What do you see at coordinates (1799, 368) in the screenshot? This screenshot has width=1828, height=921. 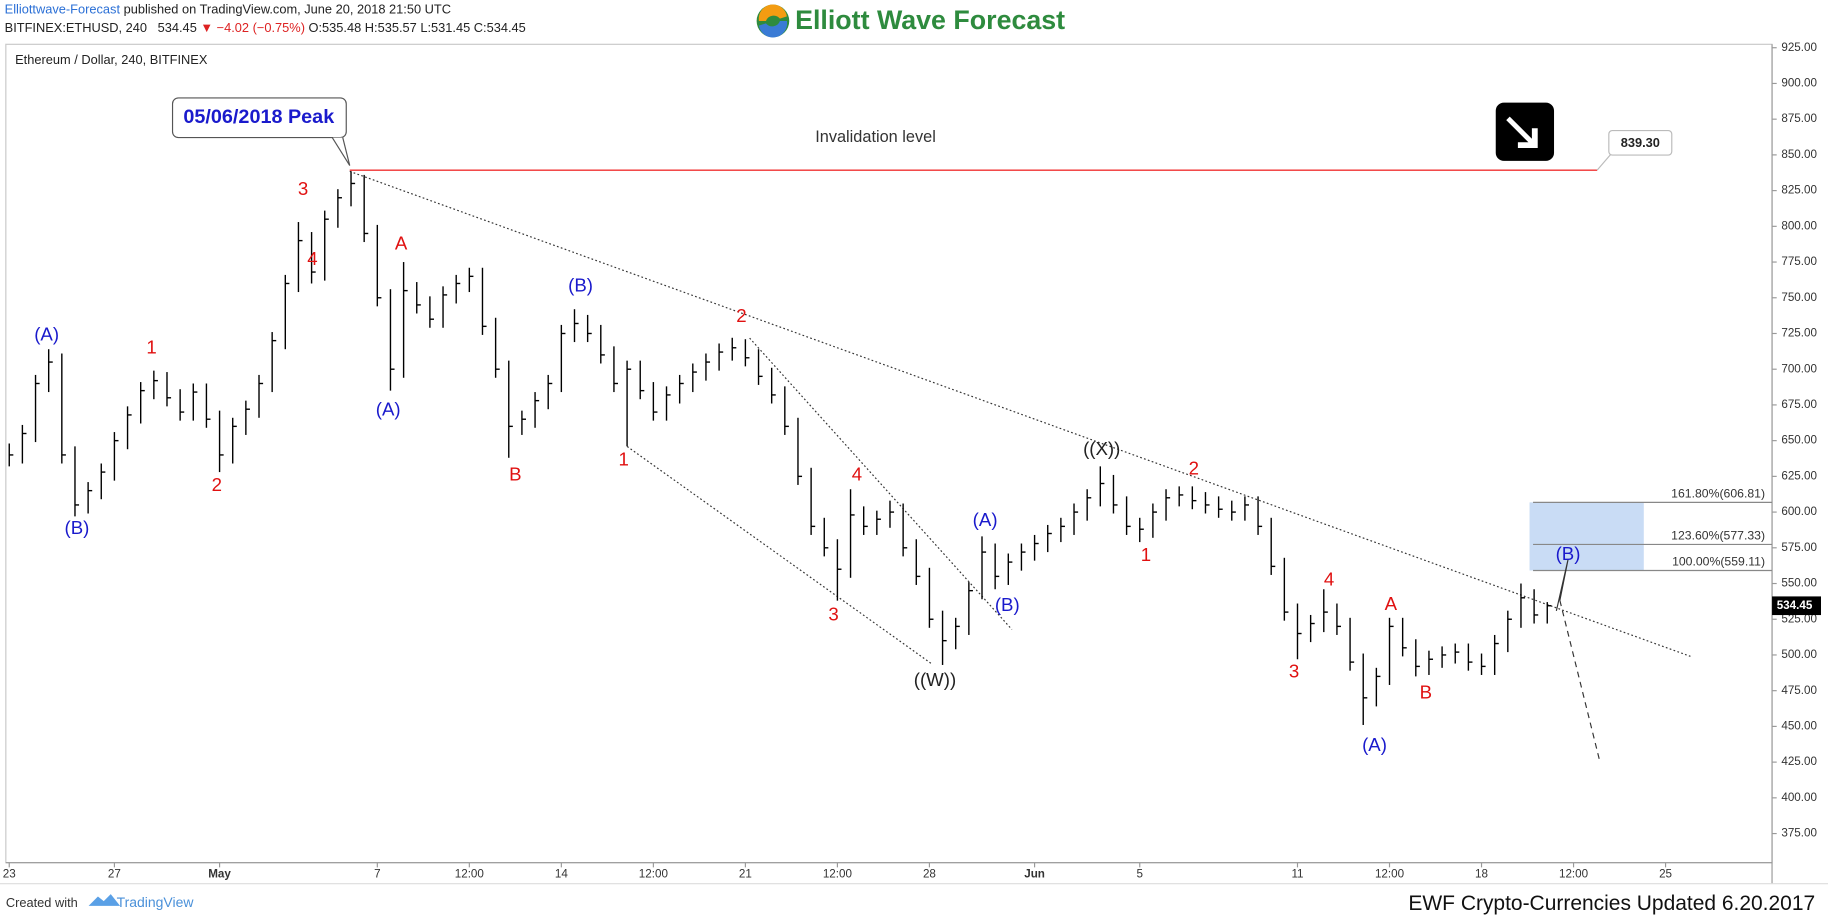 I see `y-tick-label: 700.00` at bounding box center [1799, 368].